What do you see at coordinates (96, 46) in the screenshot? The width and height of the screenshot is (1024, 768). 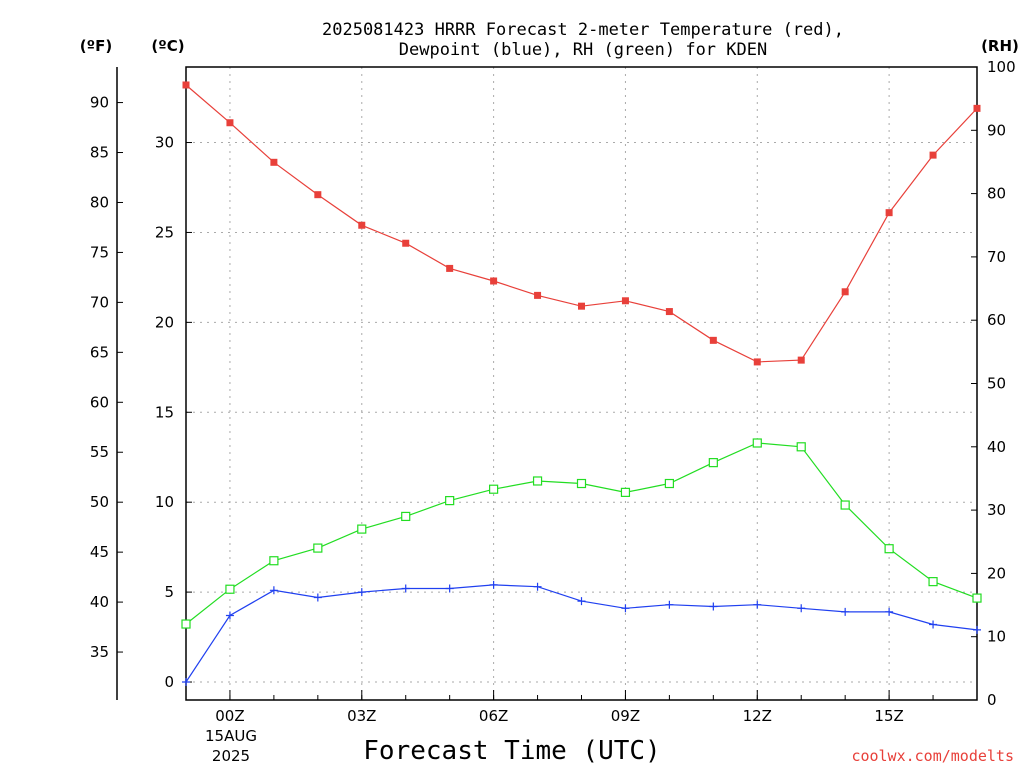 I see `fahrenheit-unit-label: (ºF)` at bounding box center [96, 46].